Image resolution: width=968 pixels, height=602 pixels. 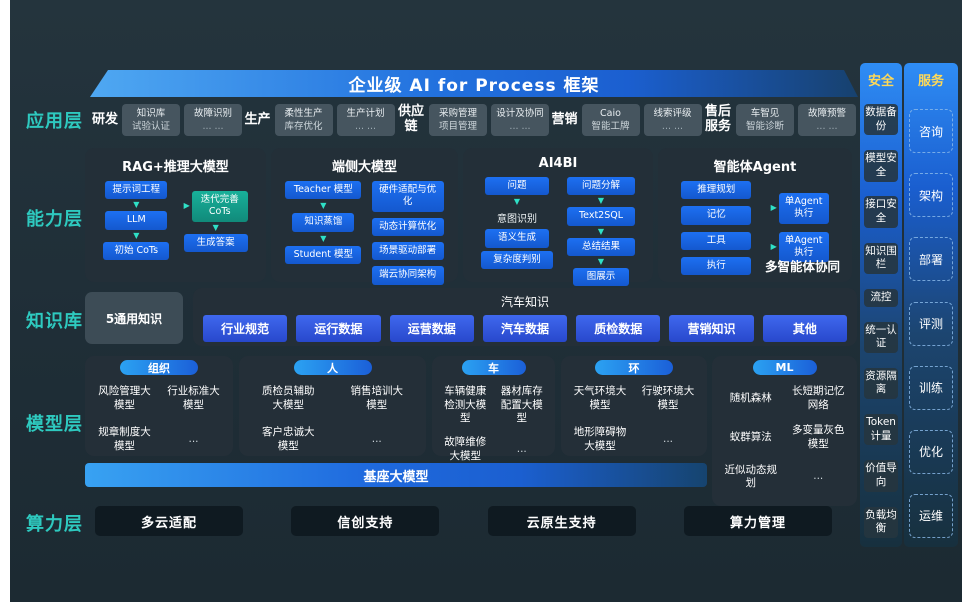 I want to click on edge-left-column: Teacher 模型 ▼ 知识蒸馏 ▼ Student 模型, so click(x=323, y=223).